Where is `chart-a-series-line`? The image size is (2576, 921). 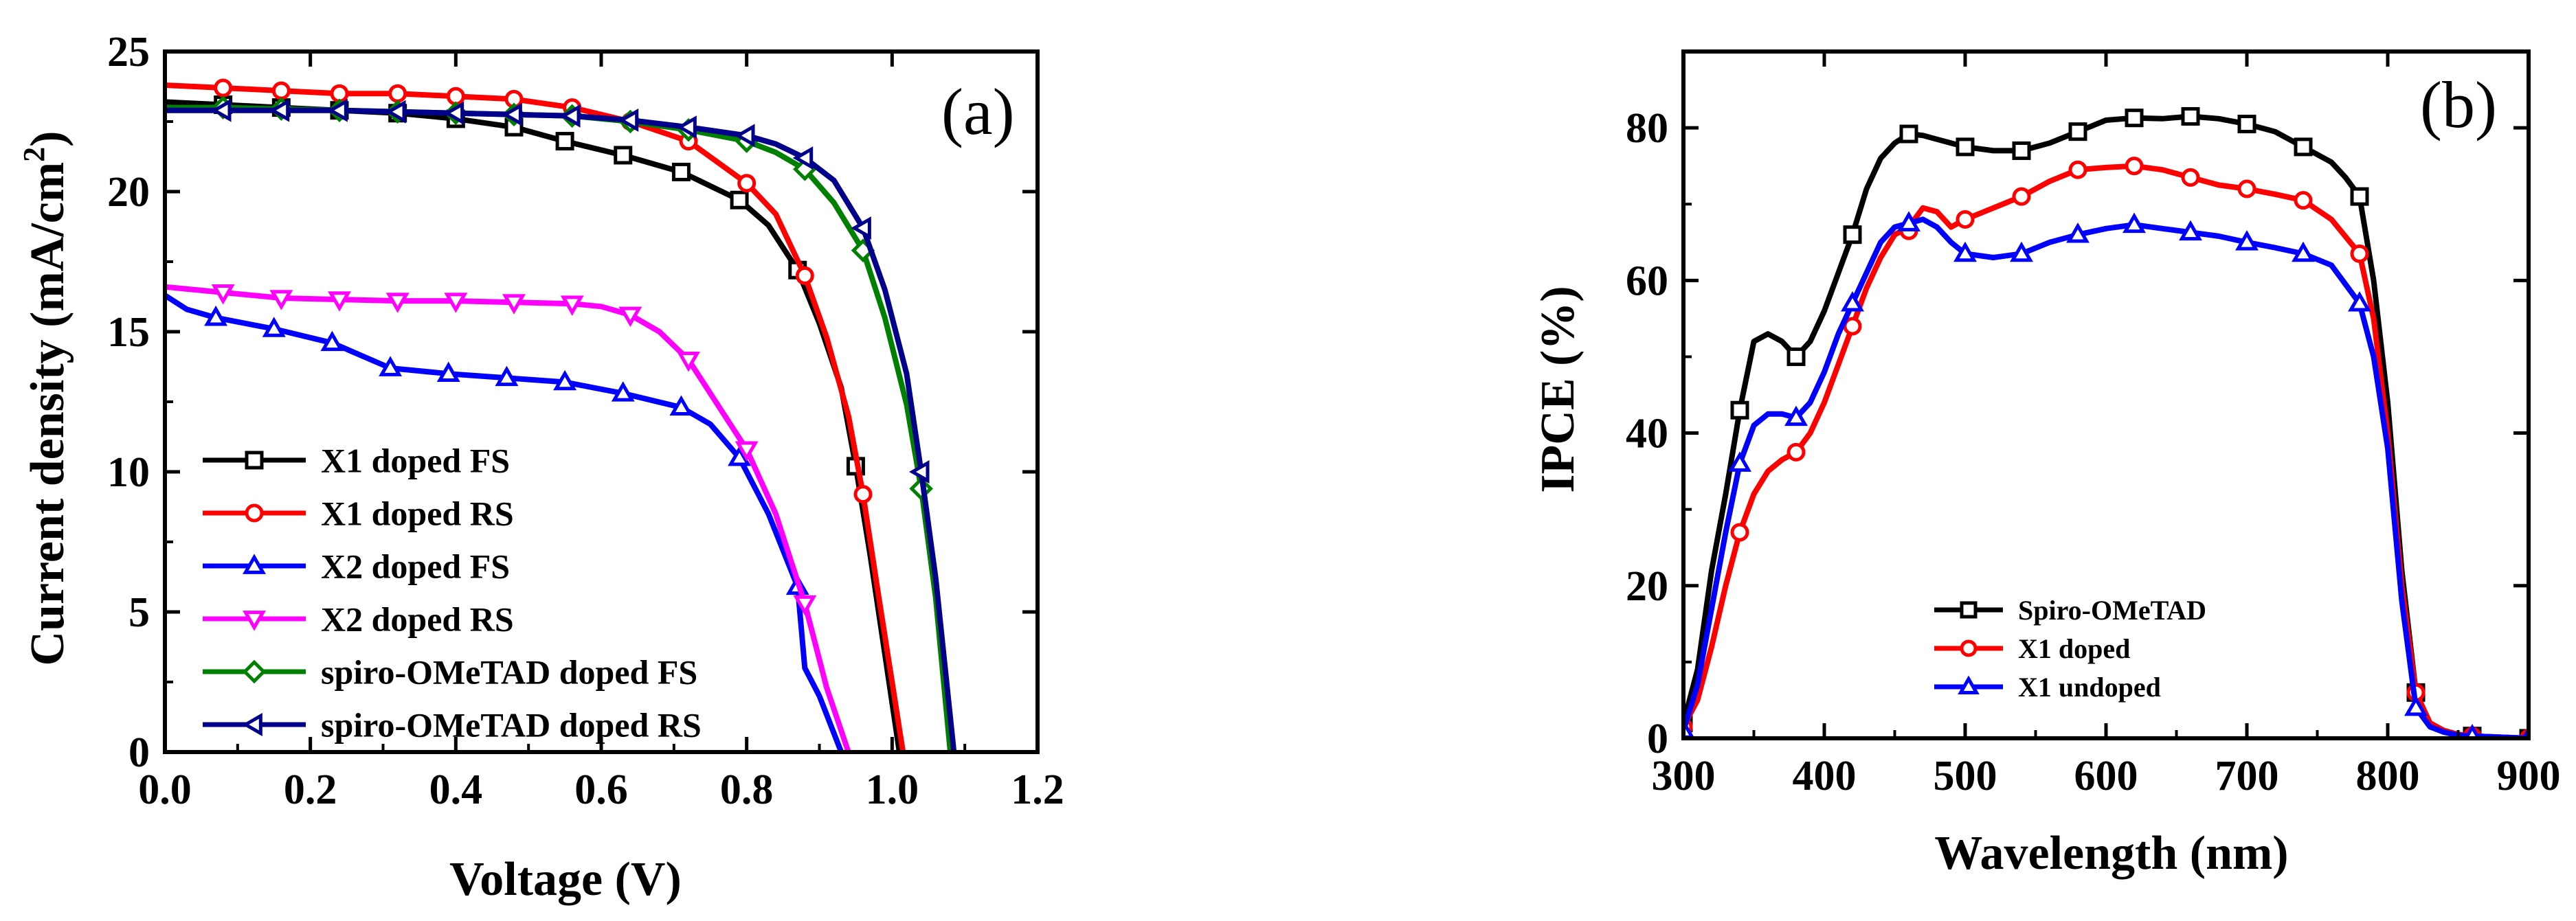
chart-a-series-line is located at coordinates (508, 518).